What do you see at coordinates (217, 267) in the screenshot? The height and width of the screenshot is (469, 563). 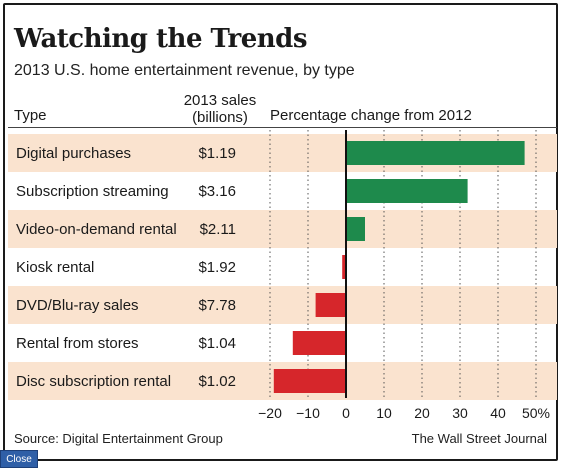 I see `sales-value: $1.92` at bounding box center [217, 267].